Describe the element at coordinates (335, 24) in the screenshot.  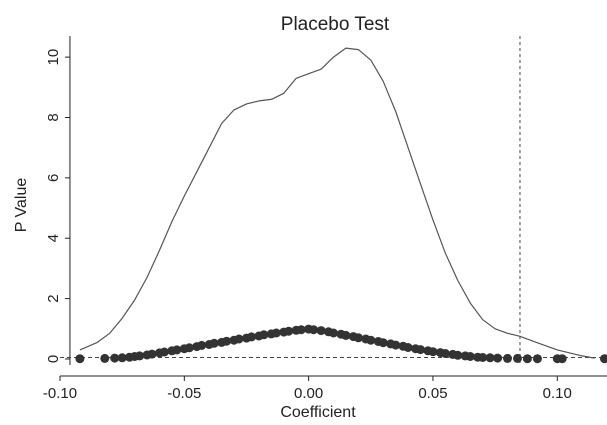
I see `chart-title: Placebo Test` at that location.